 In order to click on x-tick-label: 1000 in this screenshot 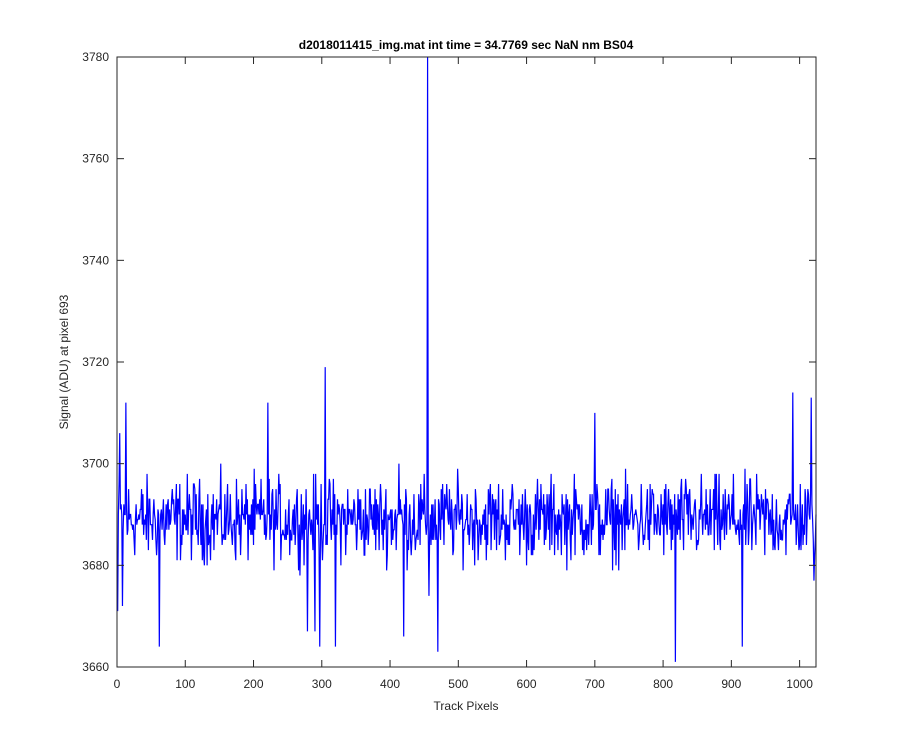, I will do `click(799, 684)`.